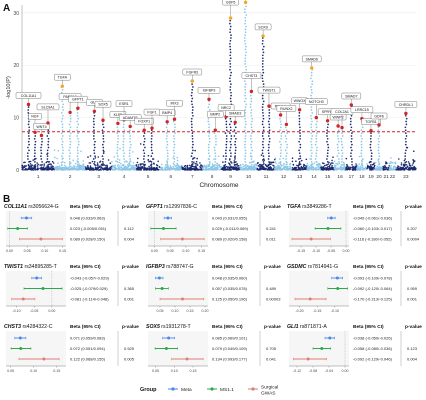  I want to click on p-value-label: 0.365, so click(129, 288).